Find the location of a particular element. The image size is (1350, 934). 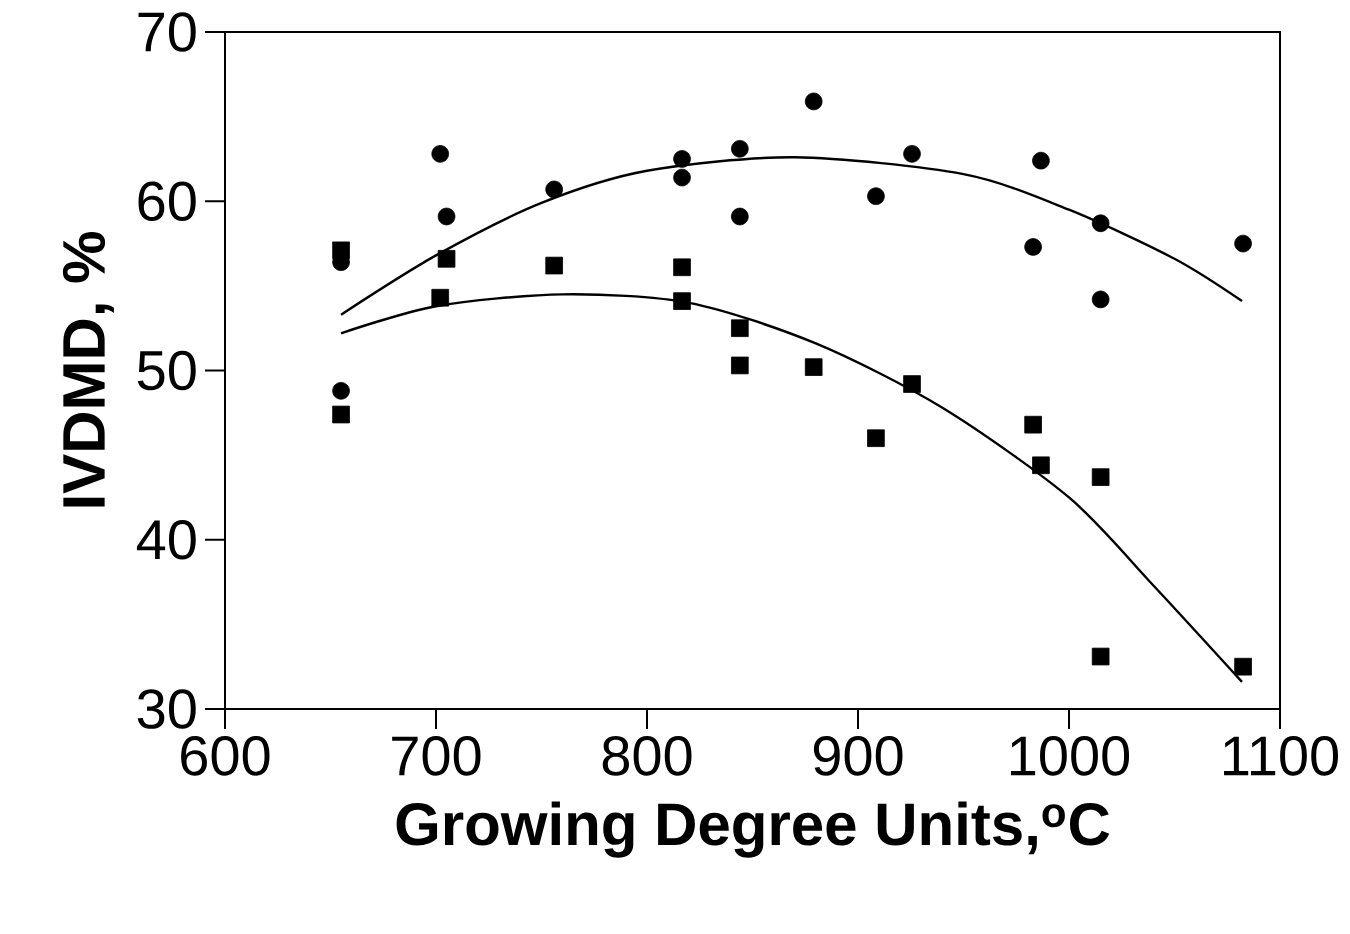

y-tick-label: 60 is located at coordinates (167, 201).